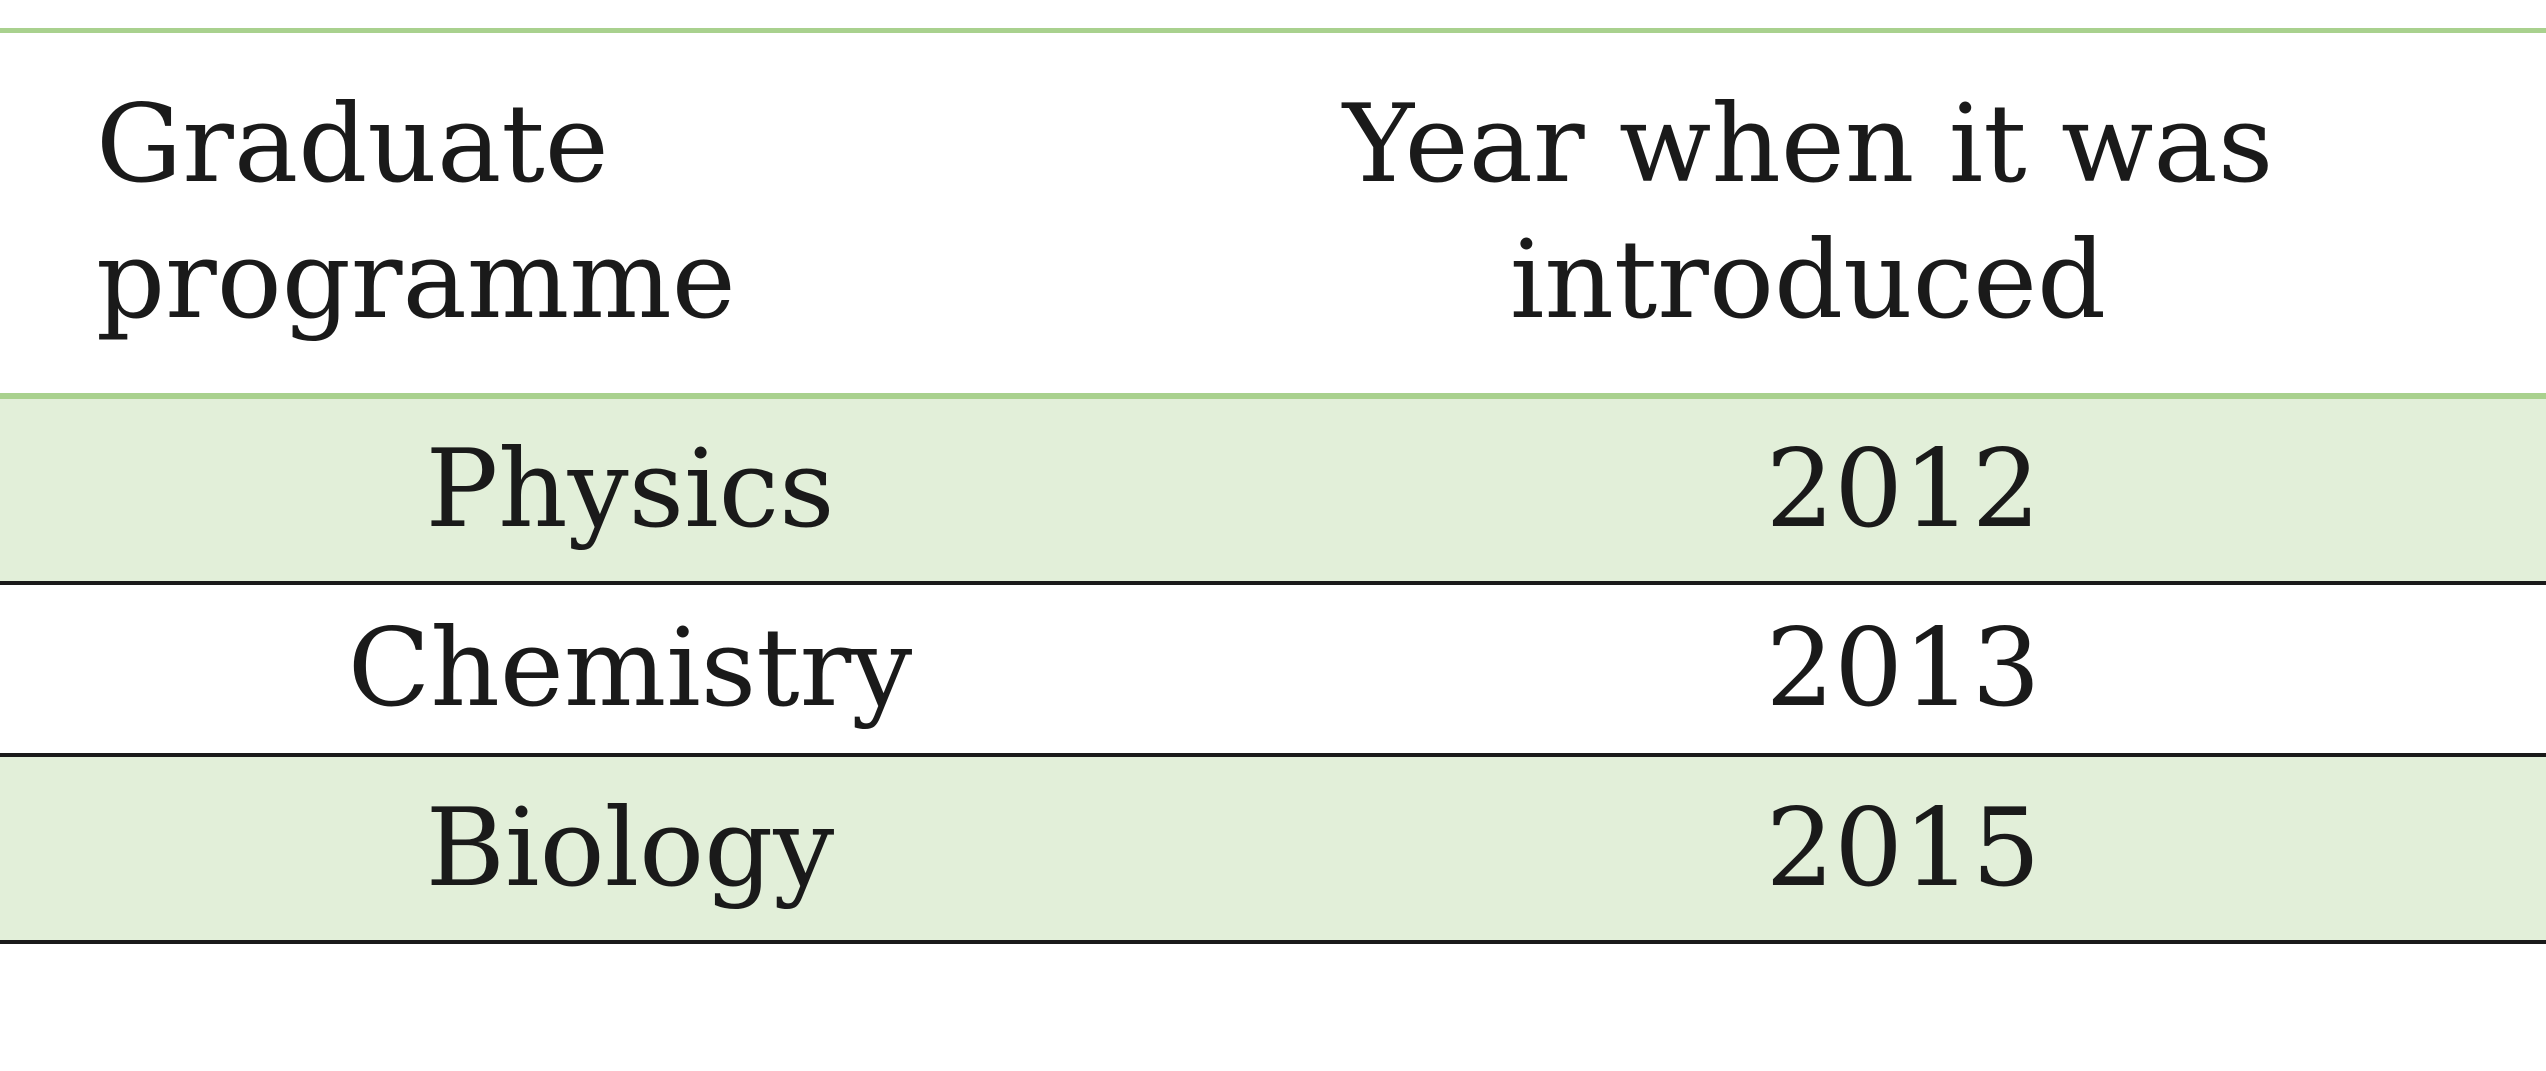 The image size is (2546, 1071). Describe the element at coordinates (1273, 942) in the screenshot. I see `table-bottom-rule` at that location.